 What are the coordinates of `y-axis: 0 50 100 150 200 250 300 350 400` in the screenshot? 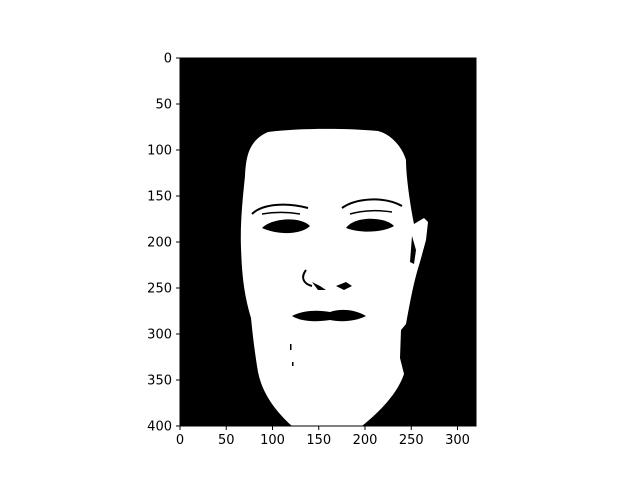 It's located at (163, 243).